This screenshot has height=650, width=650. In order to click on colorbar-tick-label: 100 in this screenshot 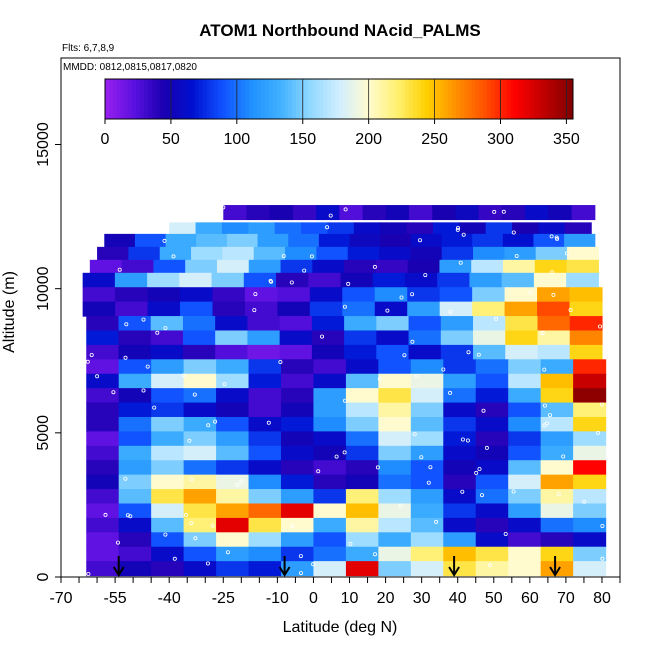, I will do `click(236, 139)`.